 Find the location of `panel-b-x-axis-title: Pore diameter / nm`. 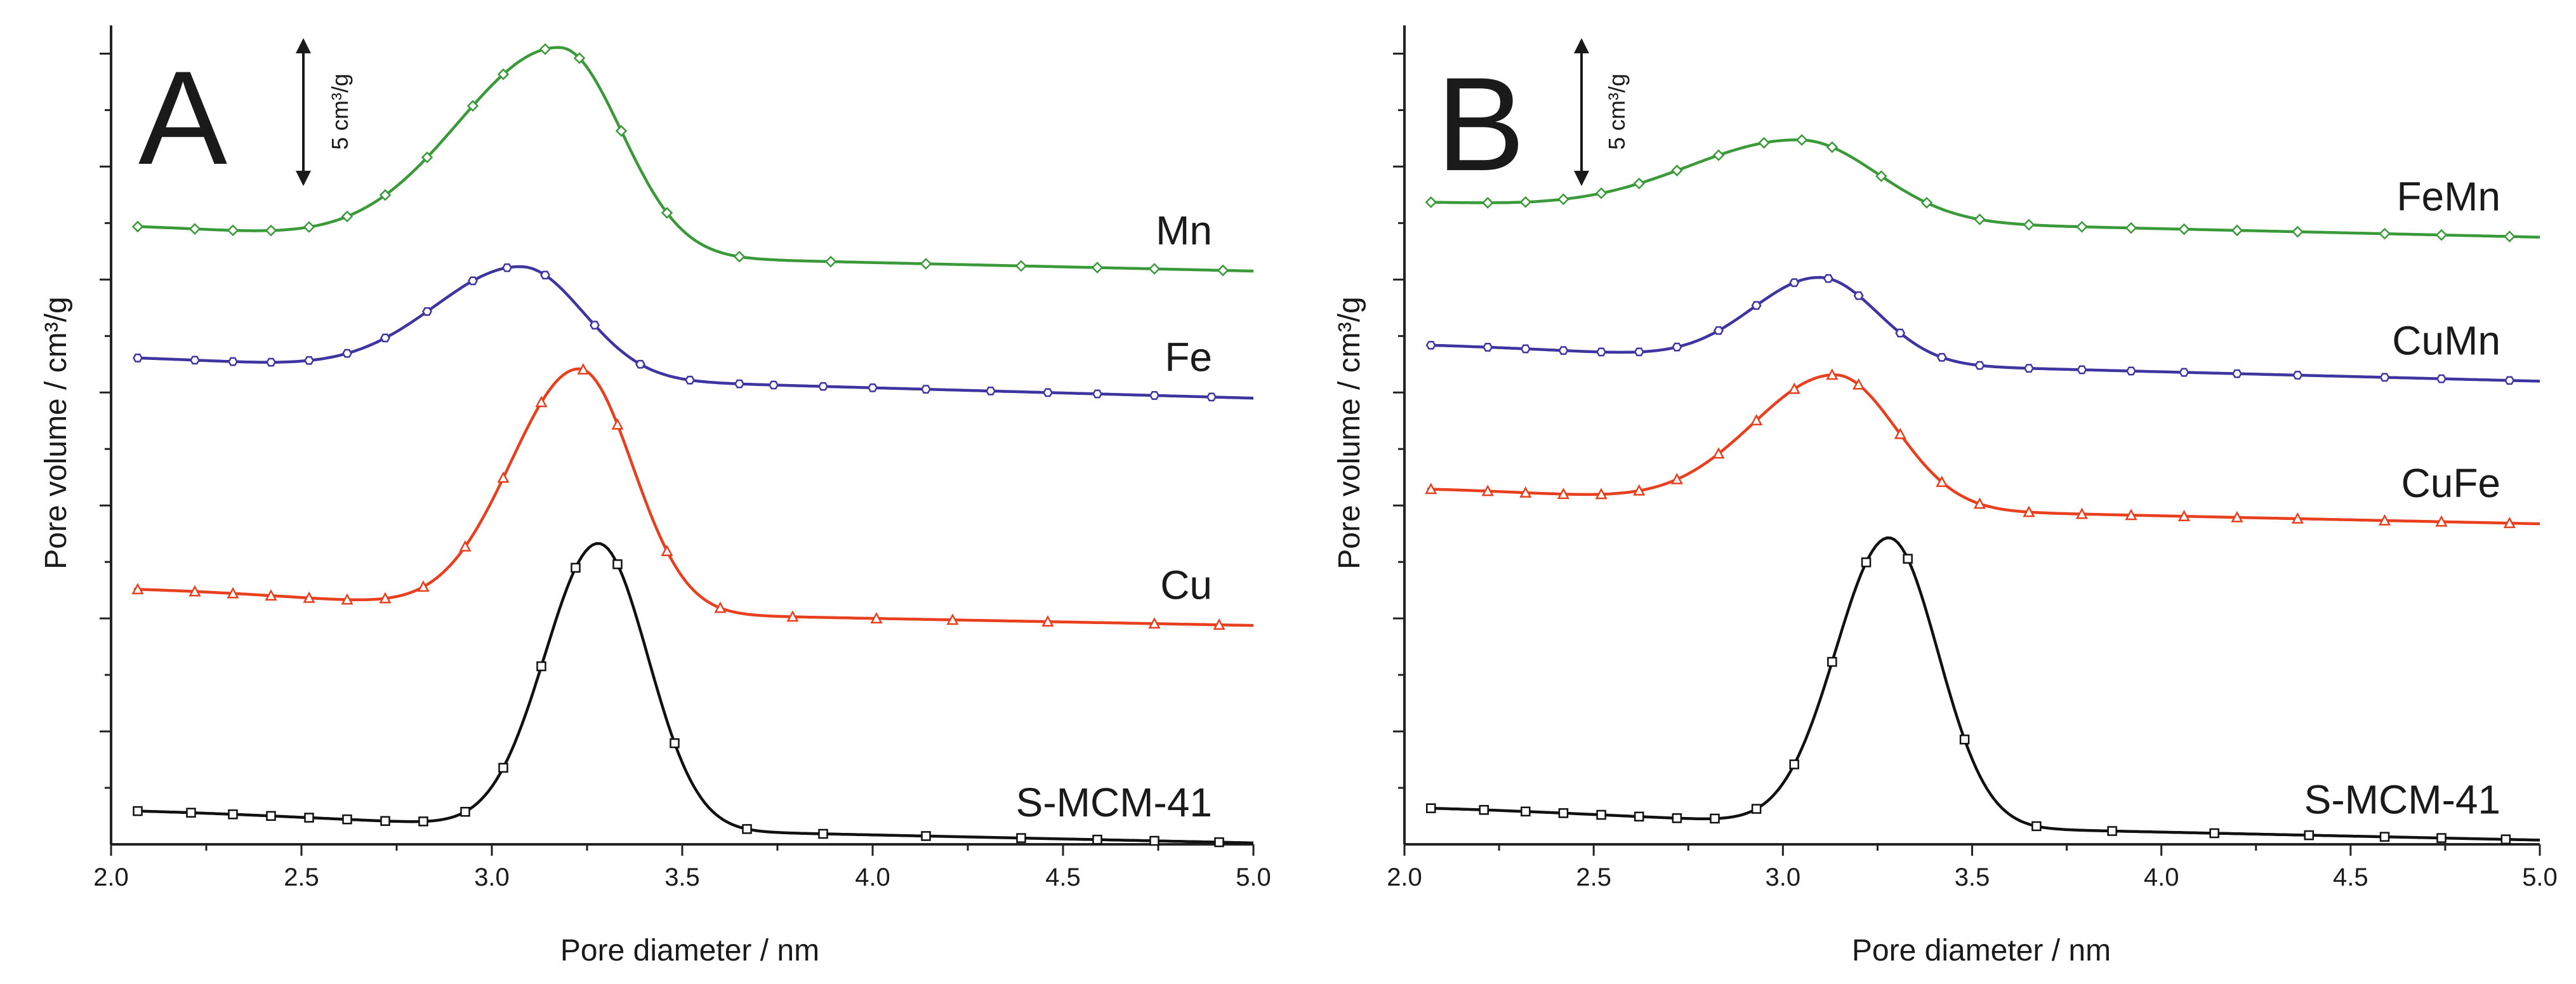

panel-b-x-axis-title: Pore diameter / nm is located at coordinates (1981, 950).